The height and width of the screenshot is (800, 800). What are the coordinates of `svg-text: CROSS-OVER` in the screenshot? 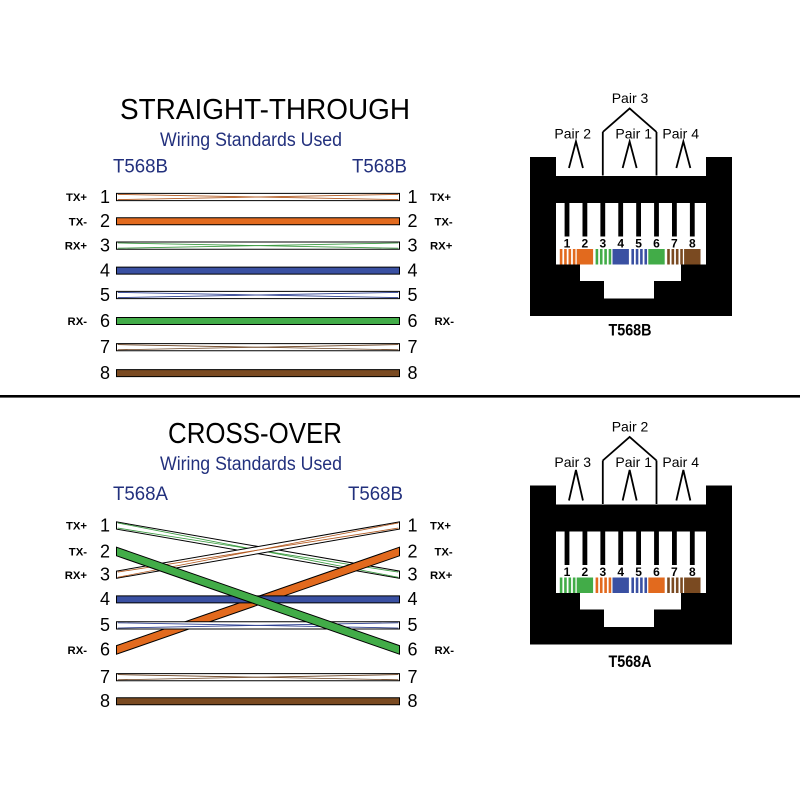 It's located at (255, 434).